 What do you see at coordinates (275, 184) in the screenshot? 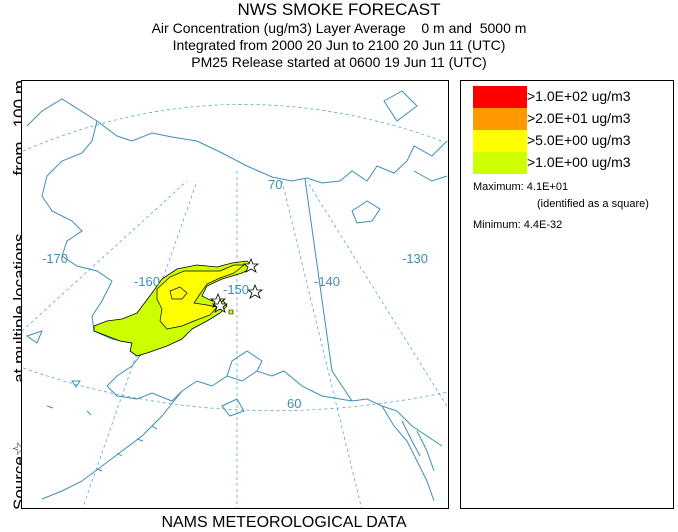
I see `lat-label-70: 70` at bounding box center [275, 184].